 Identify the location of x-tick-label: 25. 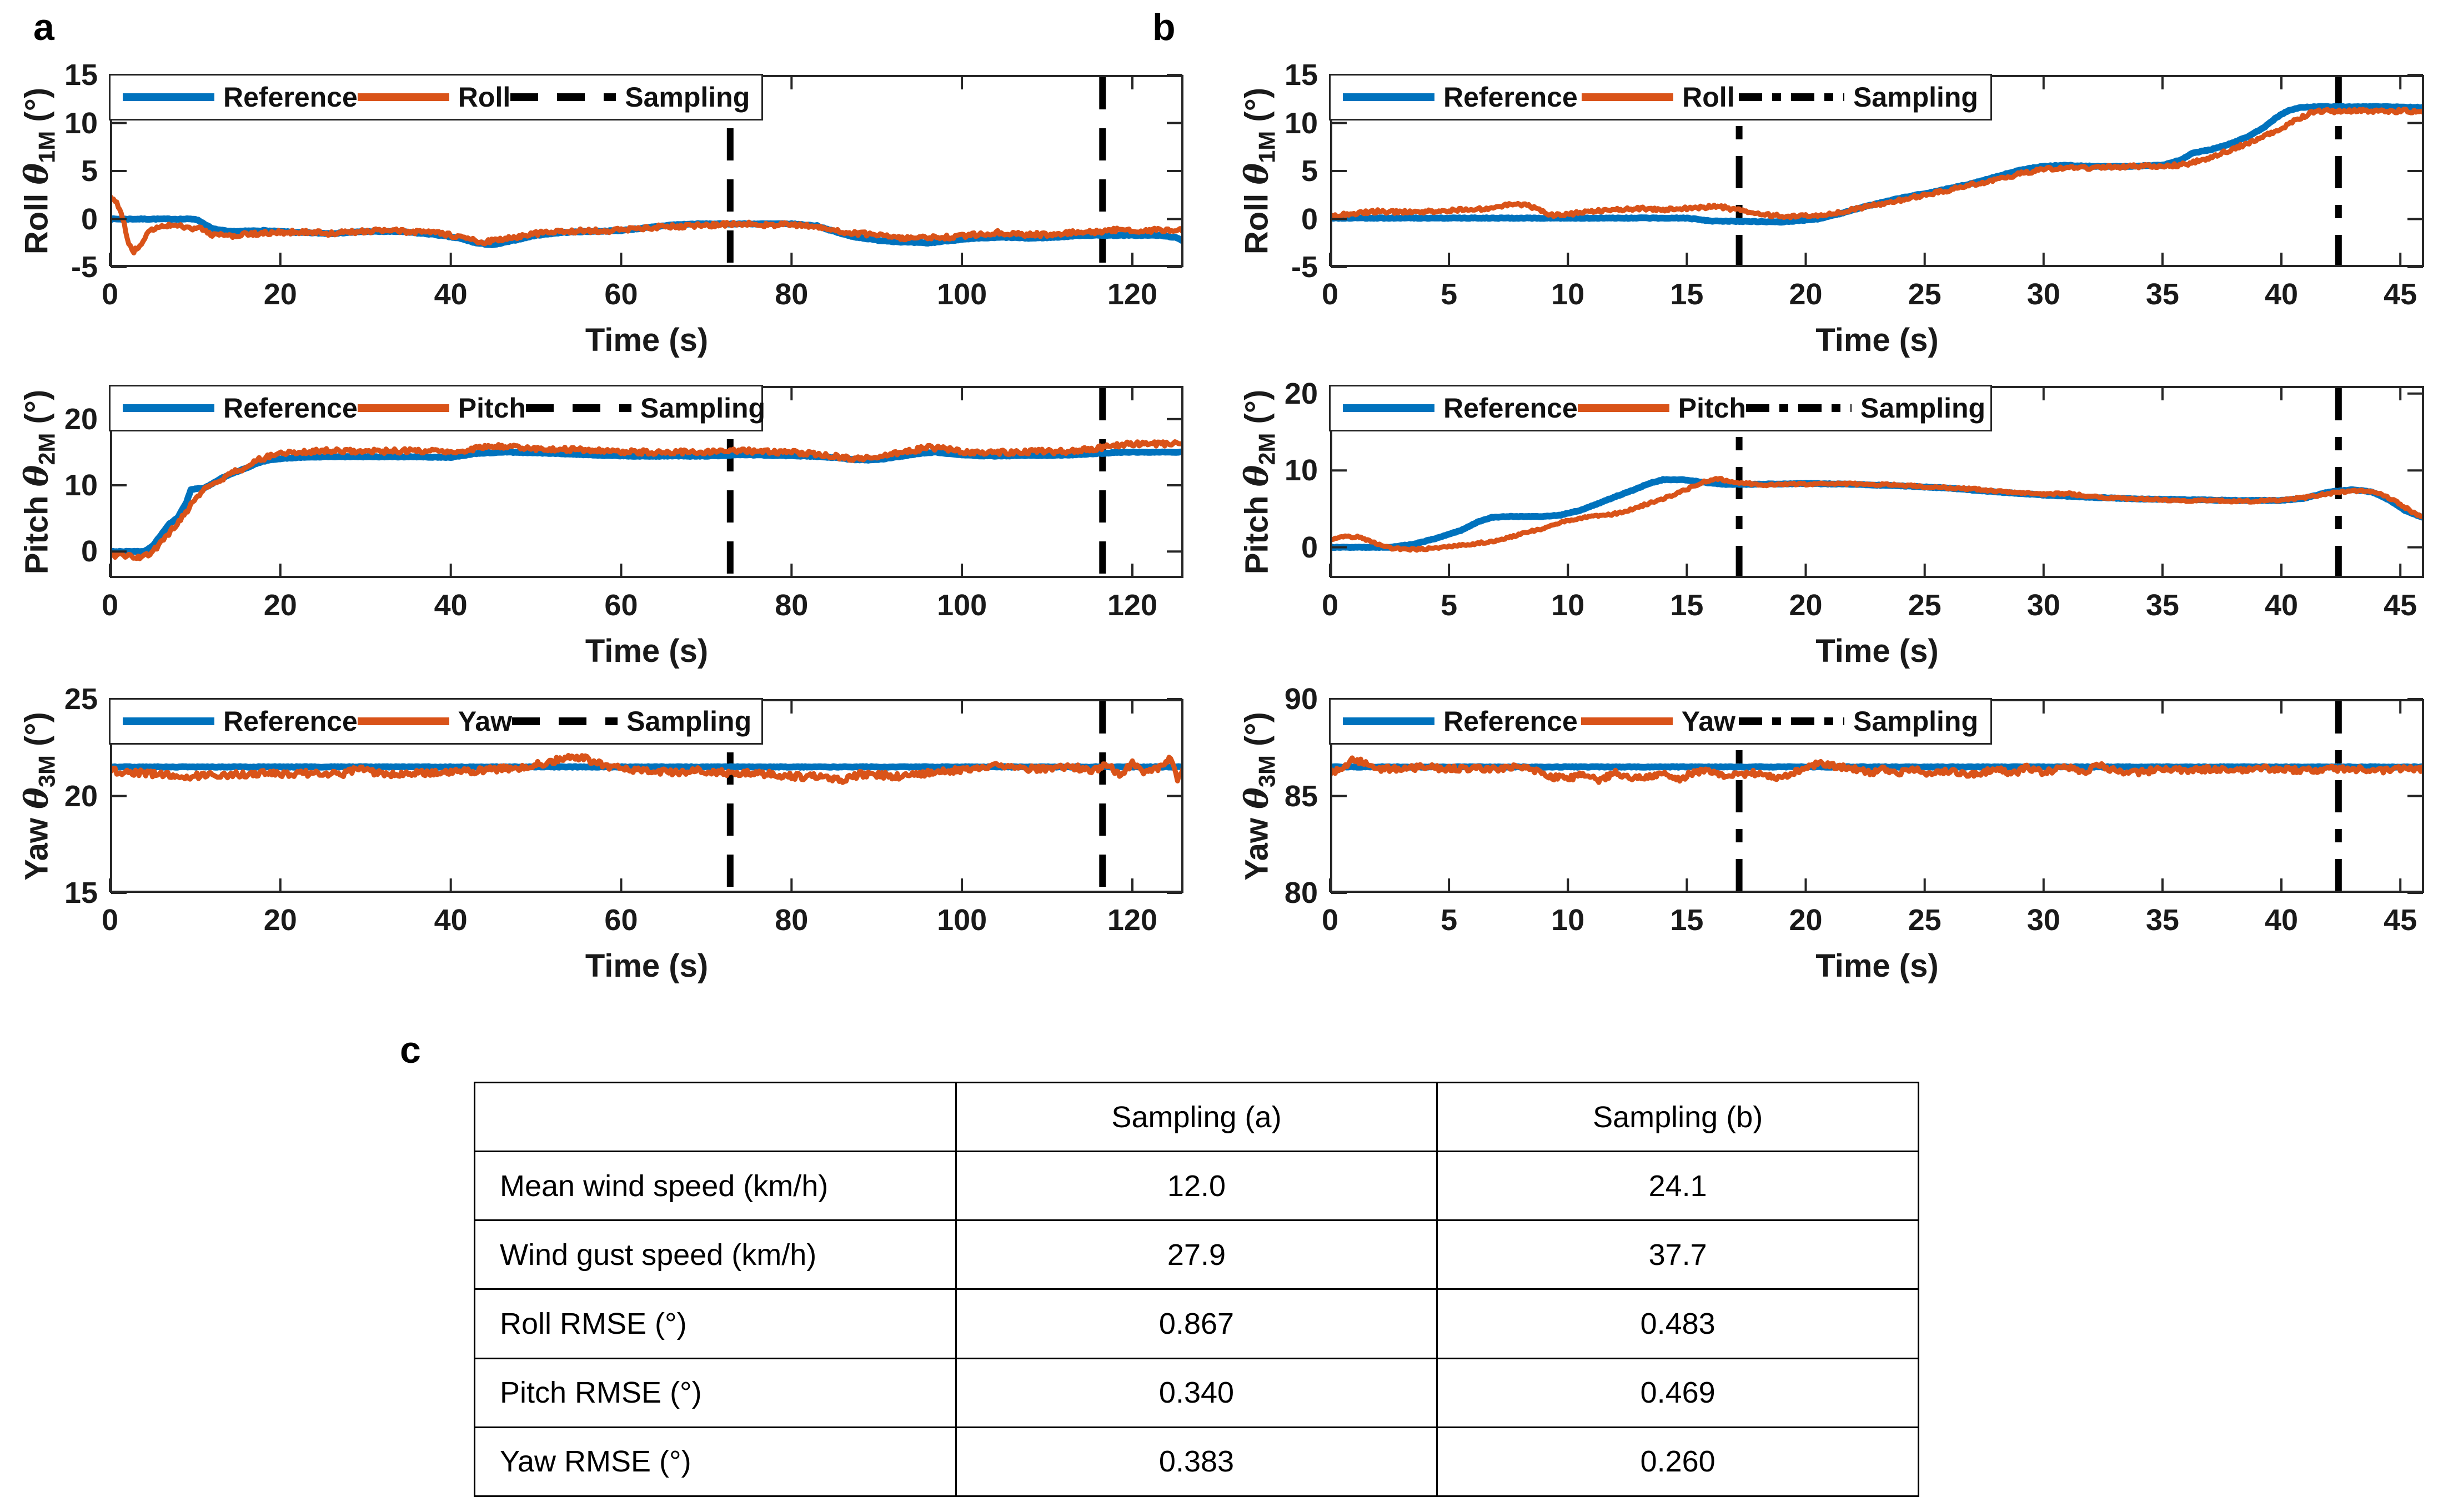
(1925, 605).